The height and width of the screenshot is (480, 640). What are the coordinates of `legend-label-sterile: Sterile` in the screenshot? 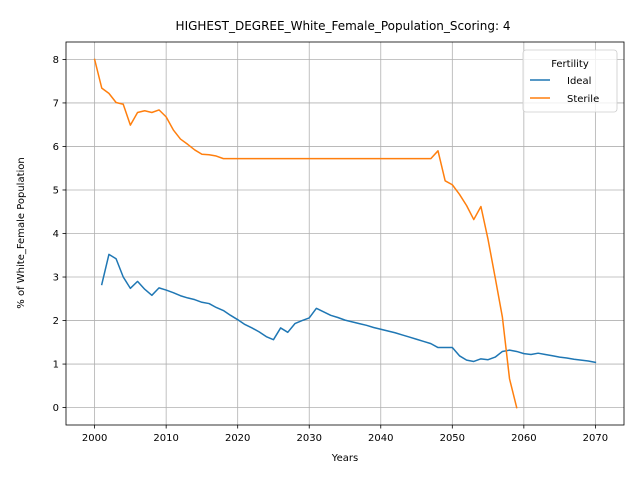 It's located at (583, 99).